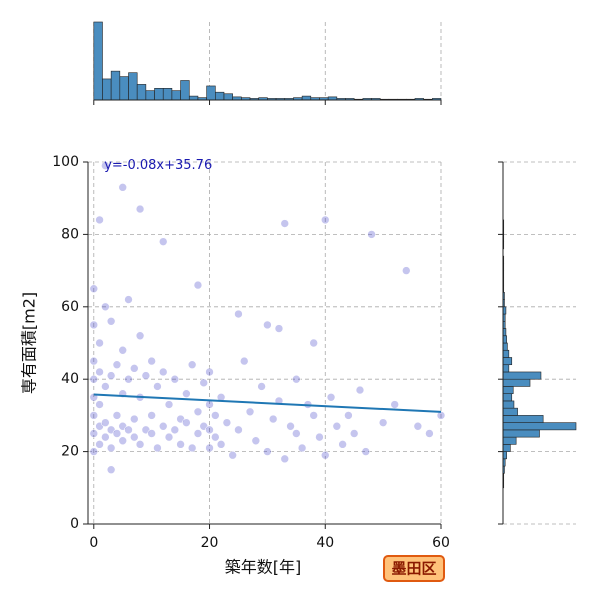 This screenshot has height=600, width=600. I want to click on y-axis-label: 専有面積[m2], so click(29, 343).